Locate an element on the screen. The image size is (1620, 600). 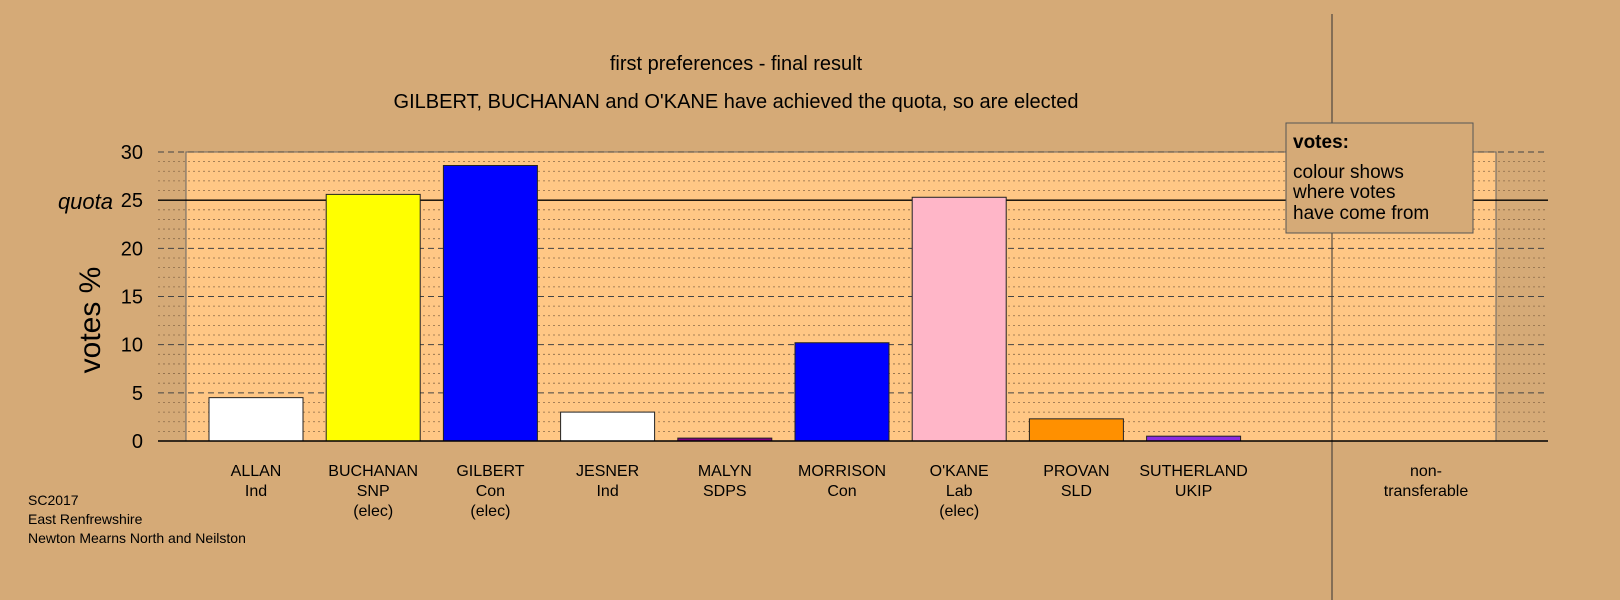
candidate-party: UKIP is located at coordinates (1193, 491).